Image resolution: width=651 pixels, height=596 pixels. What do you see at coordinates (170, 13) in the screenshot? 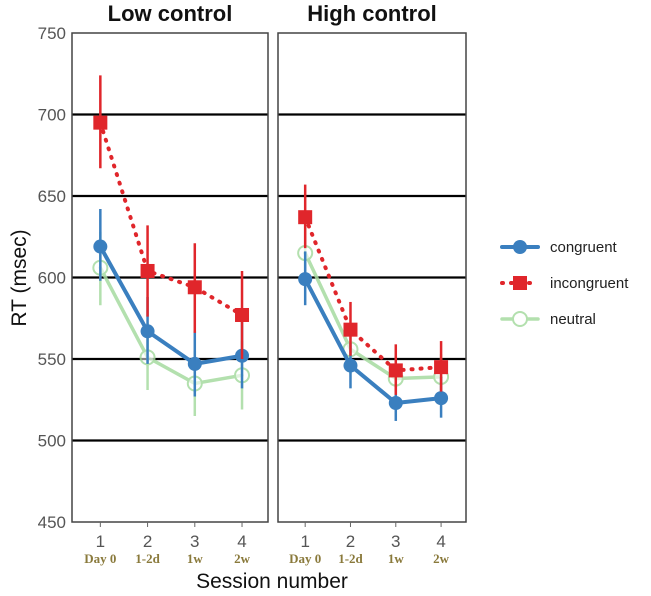
I see `panel-title: Low control` at bounding box center [170, 13].